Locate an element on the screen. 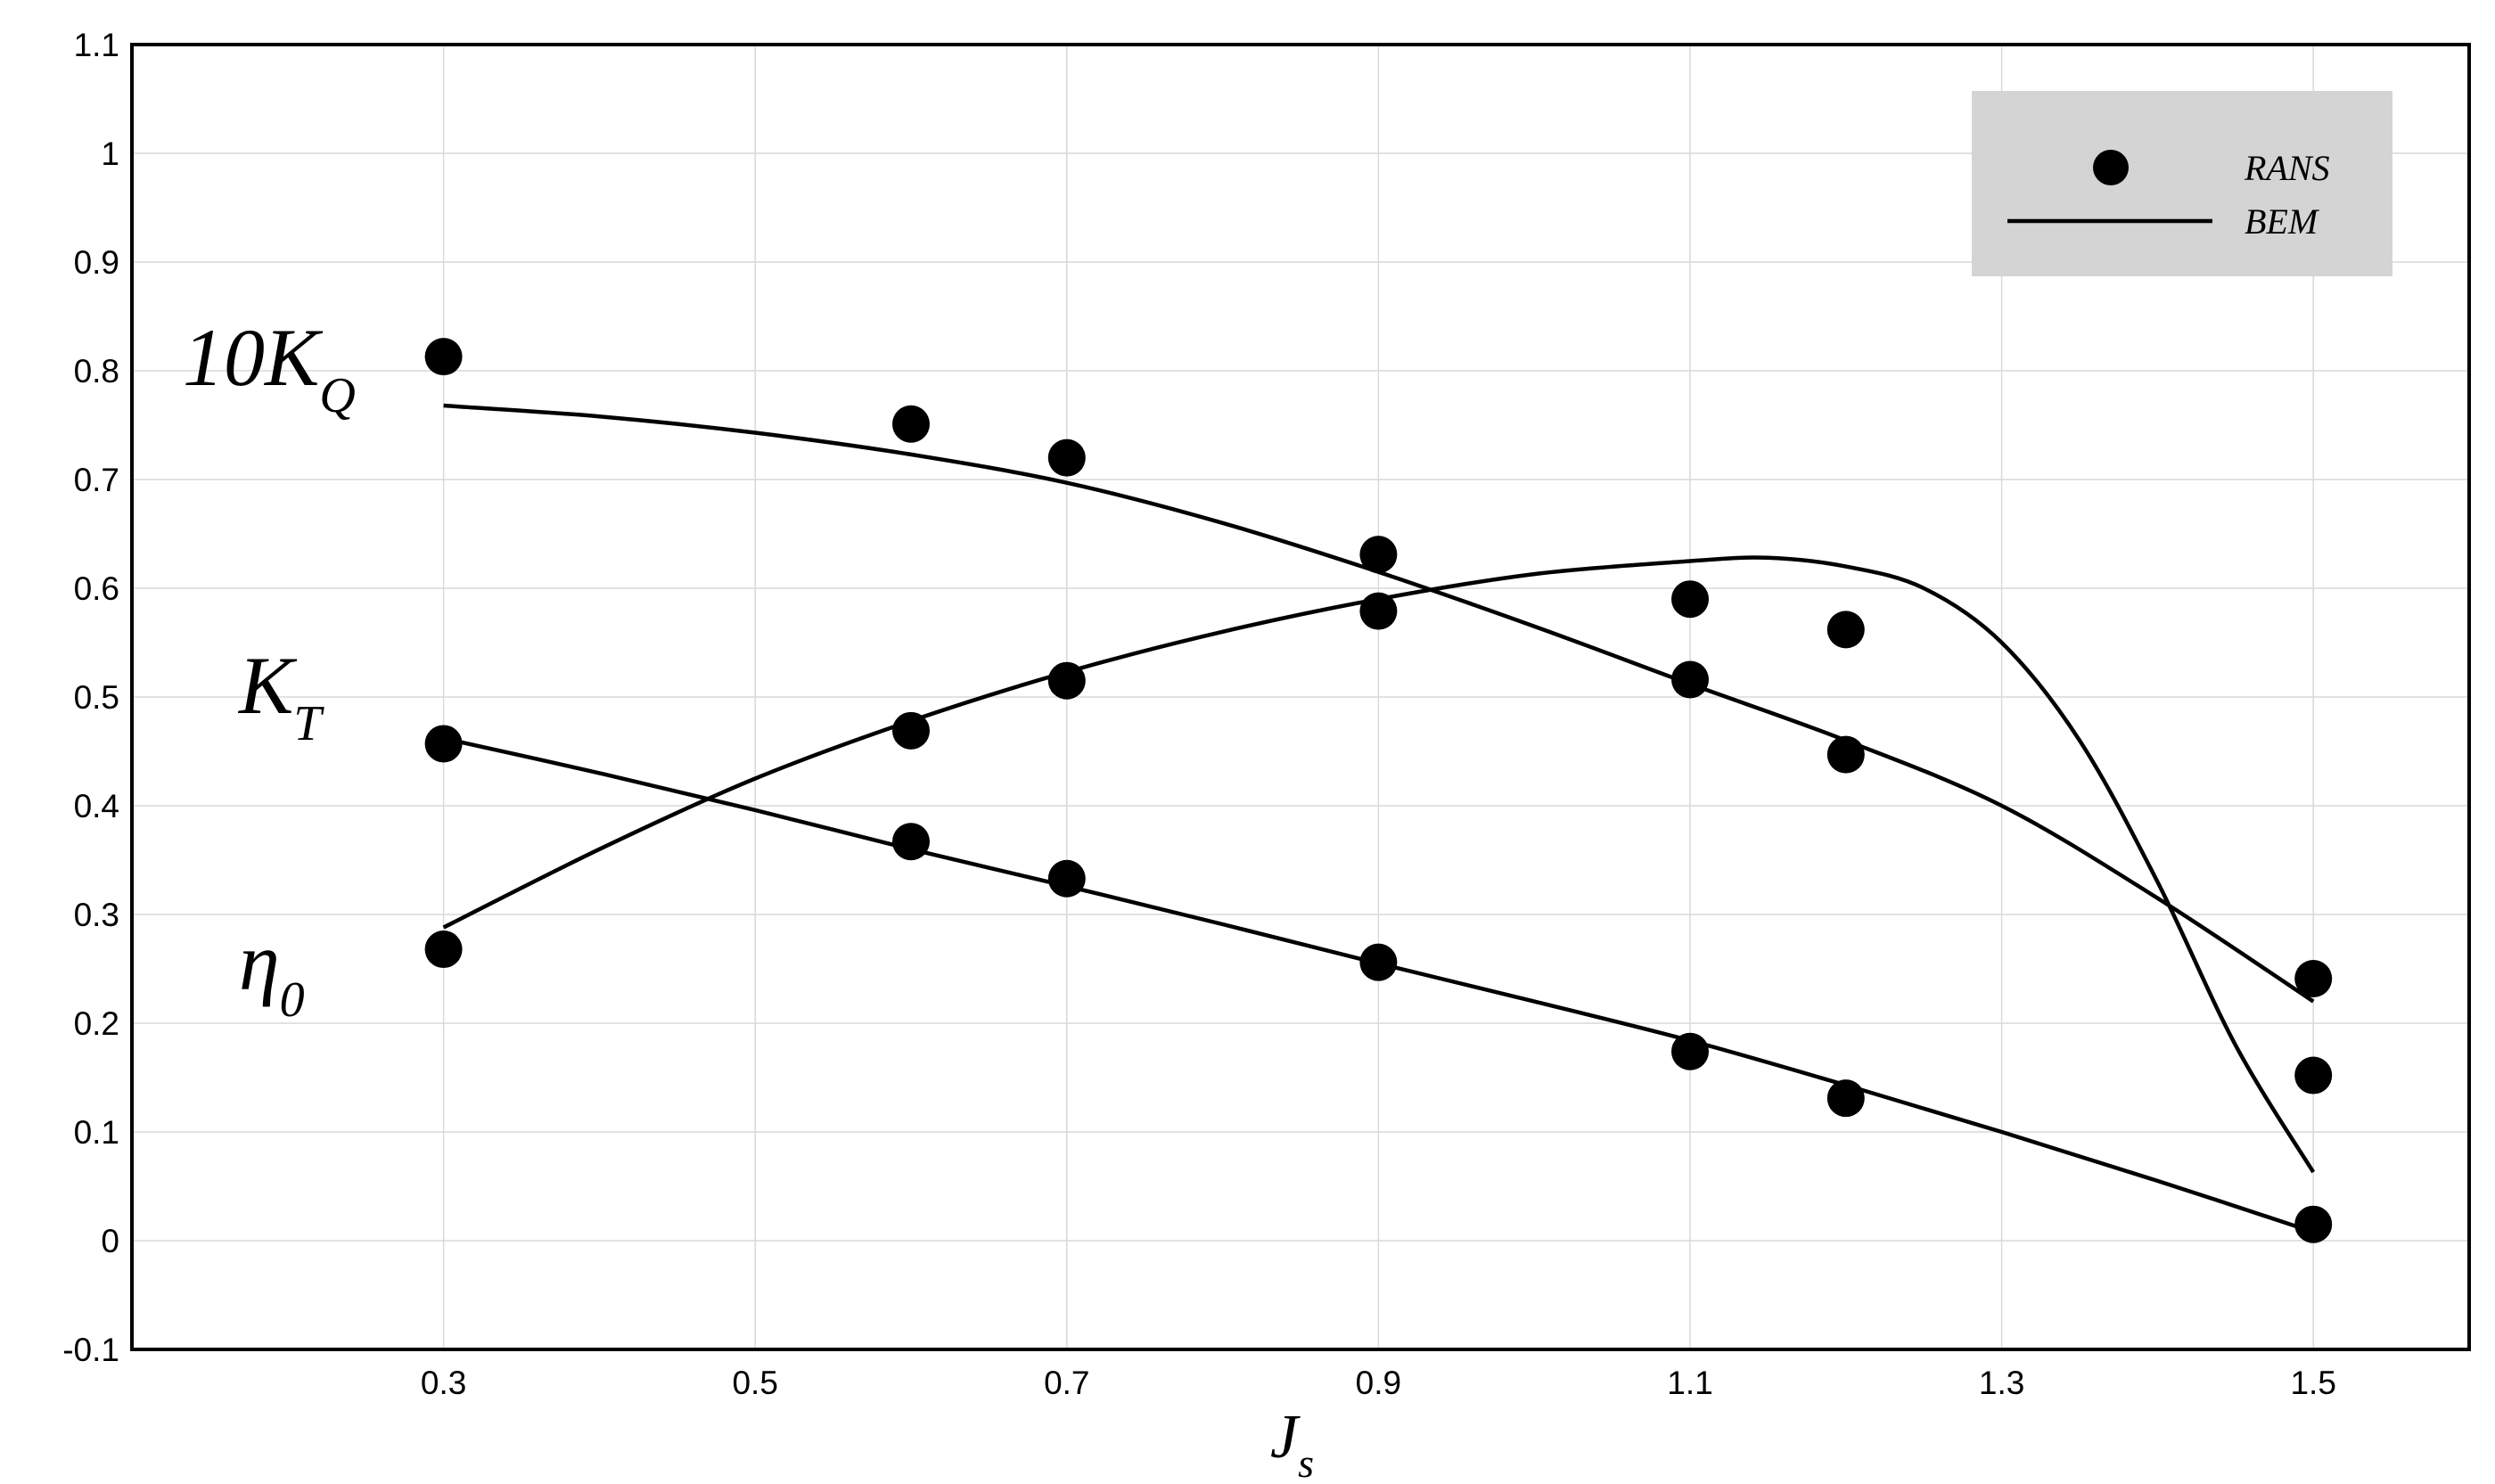 This screenshot has height=1484, width=2495. legend: RANS BEM is located at coordinates (2182, 183).